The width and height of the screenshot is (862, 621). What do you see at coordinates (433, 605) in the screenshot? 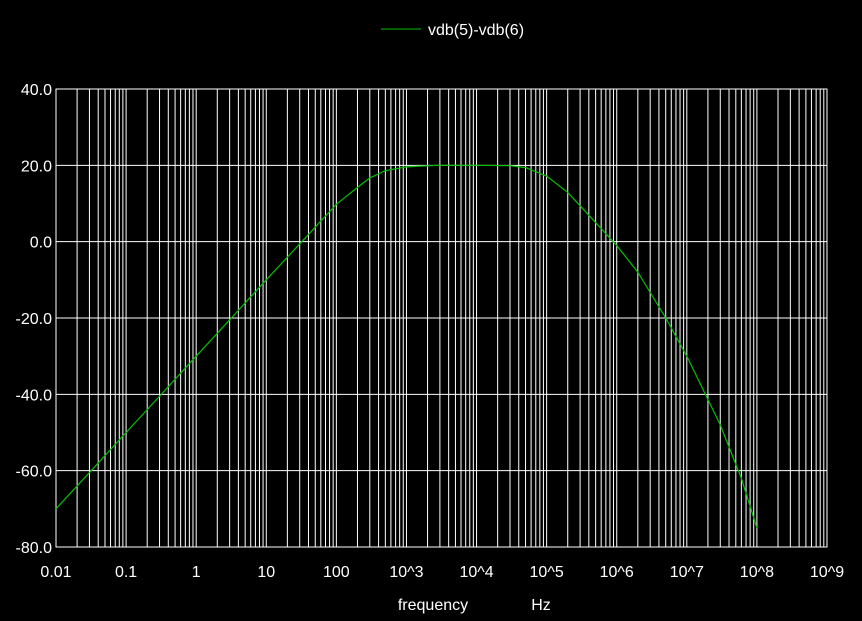
I see `x-axis-label: frequency` at bounding box center [433, 605].